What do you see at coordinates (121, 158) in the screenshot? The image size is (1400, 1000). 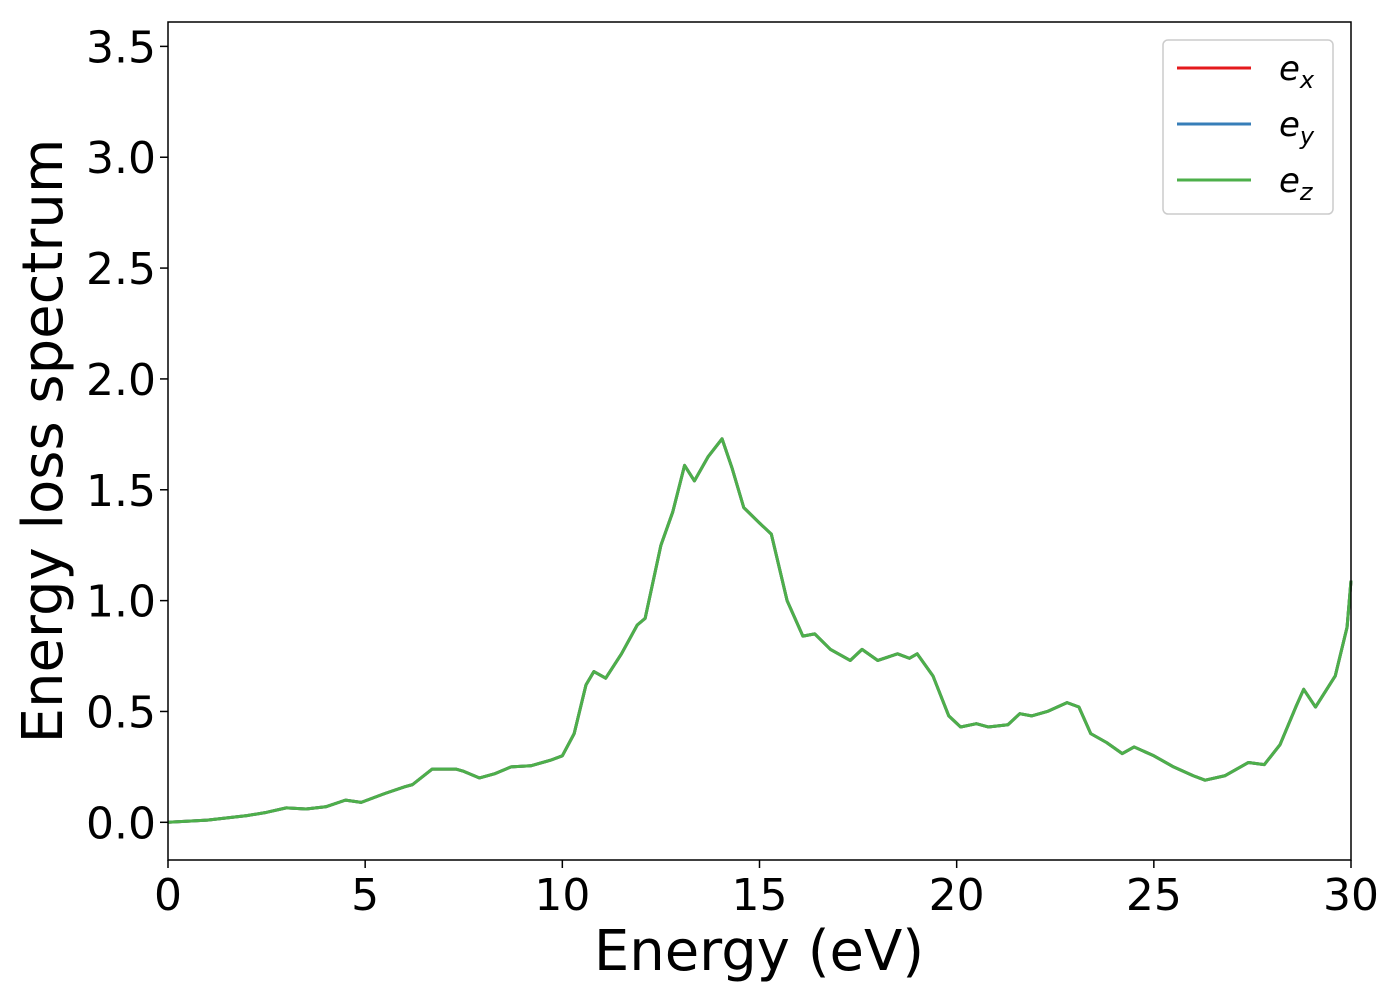 I see `y-tick-label: 3.0` at bounding box center [121, 158].